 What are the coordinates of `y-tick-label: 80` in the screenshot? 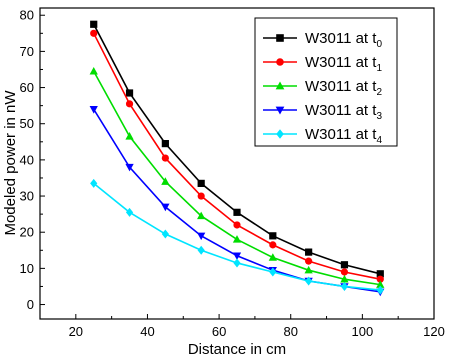 It's located at (27, 15).